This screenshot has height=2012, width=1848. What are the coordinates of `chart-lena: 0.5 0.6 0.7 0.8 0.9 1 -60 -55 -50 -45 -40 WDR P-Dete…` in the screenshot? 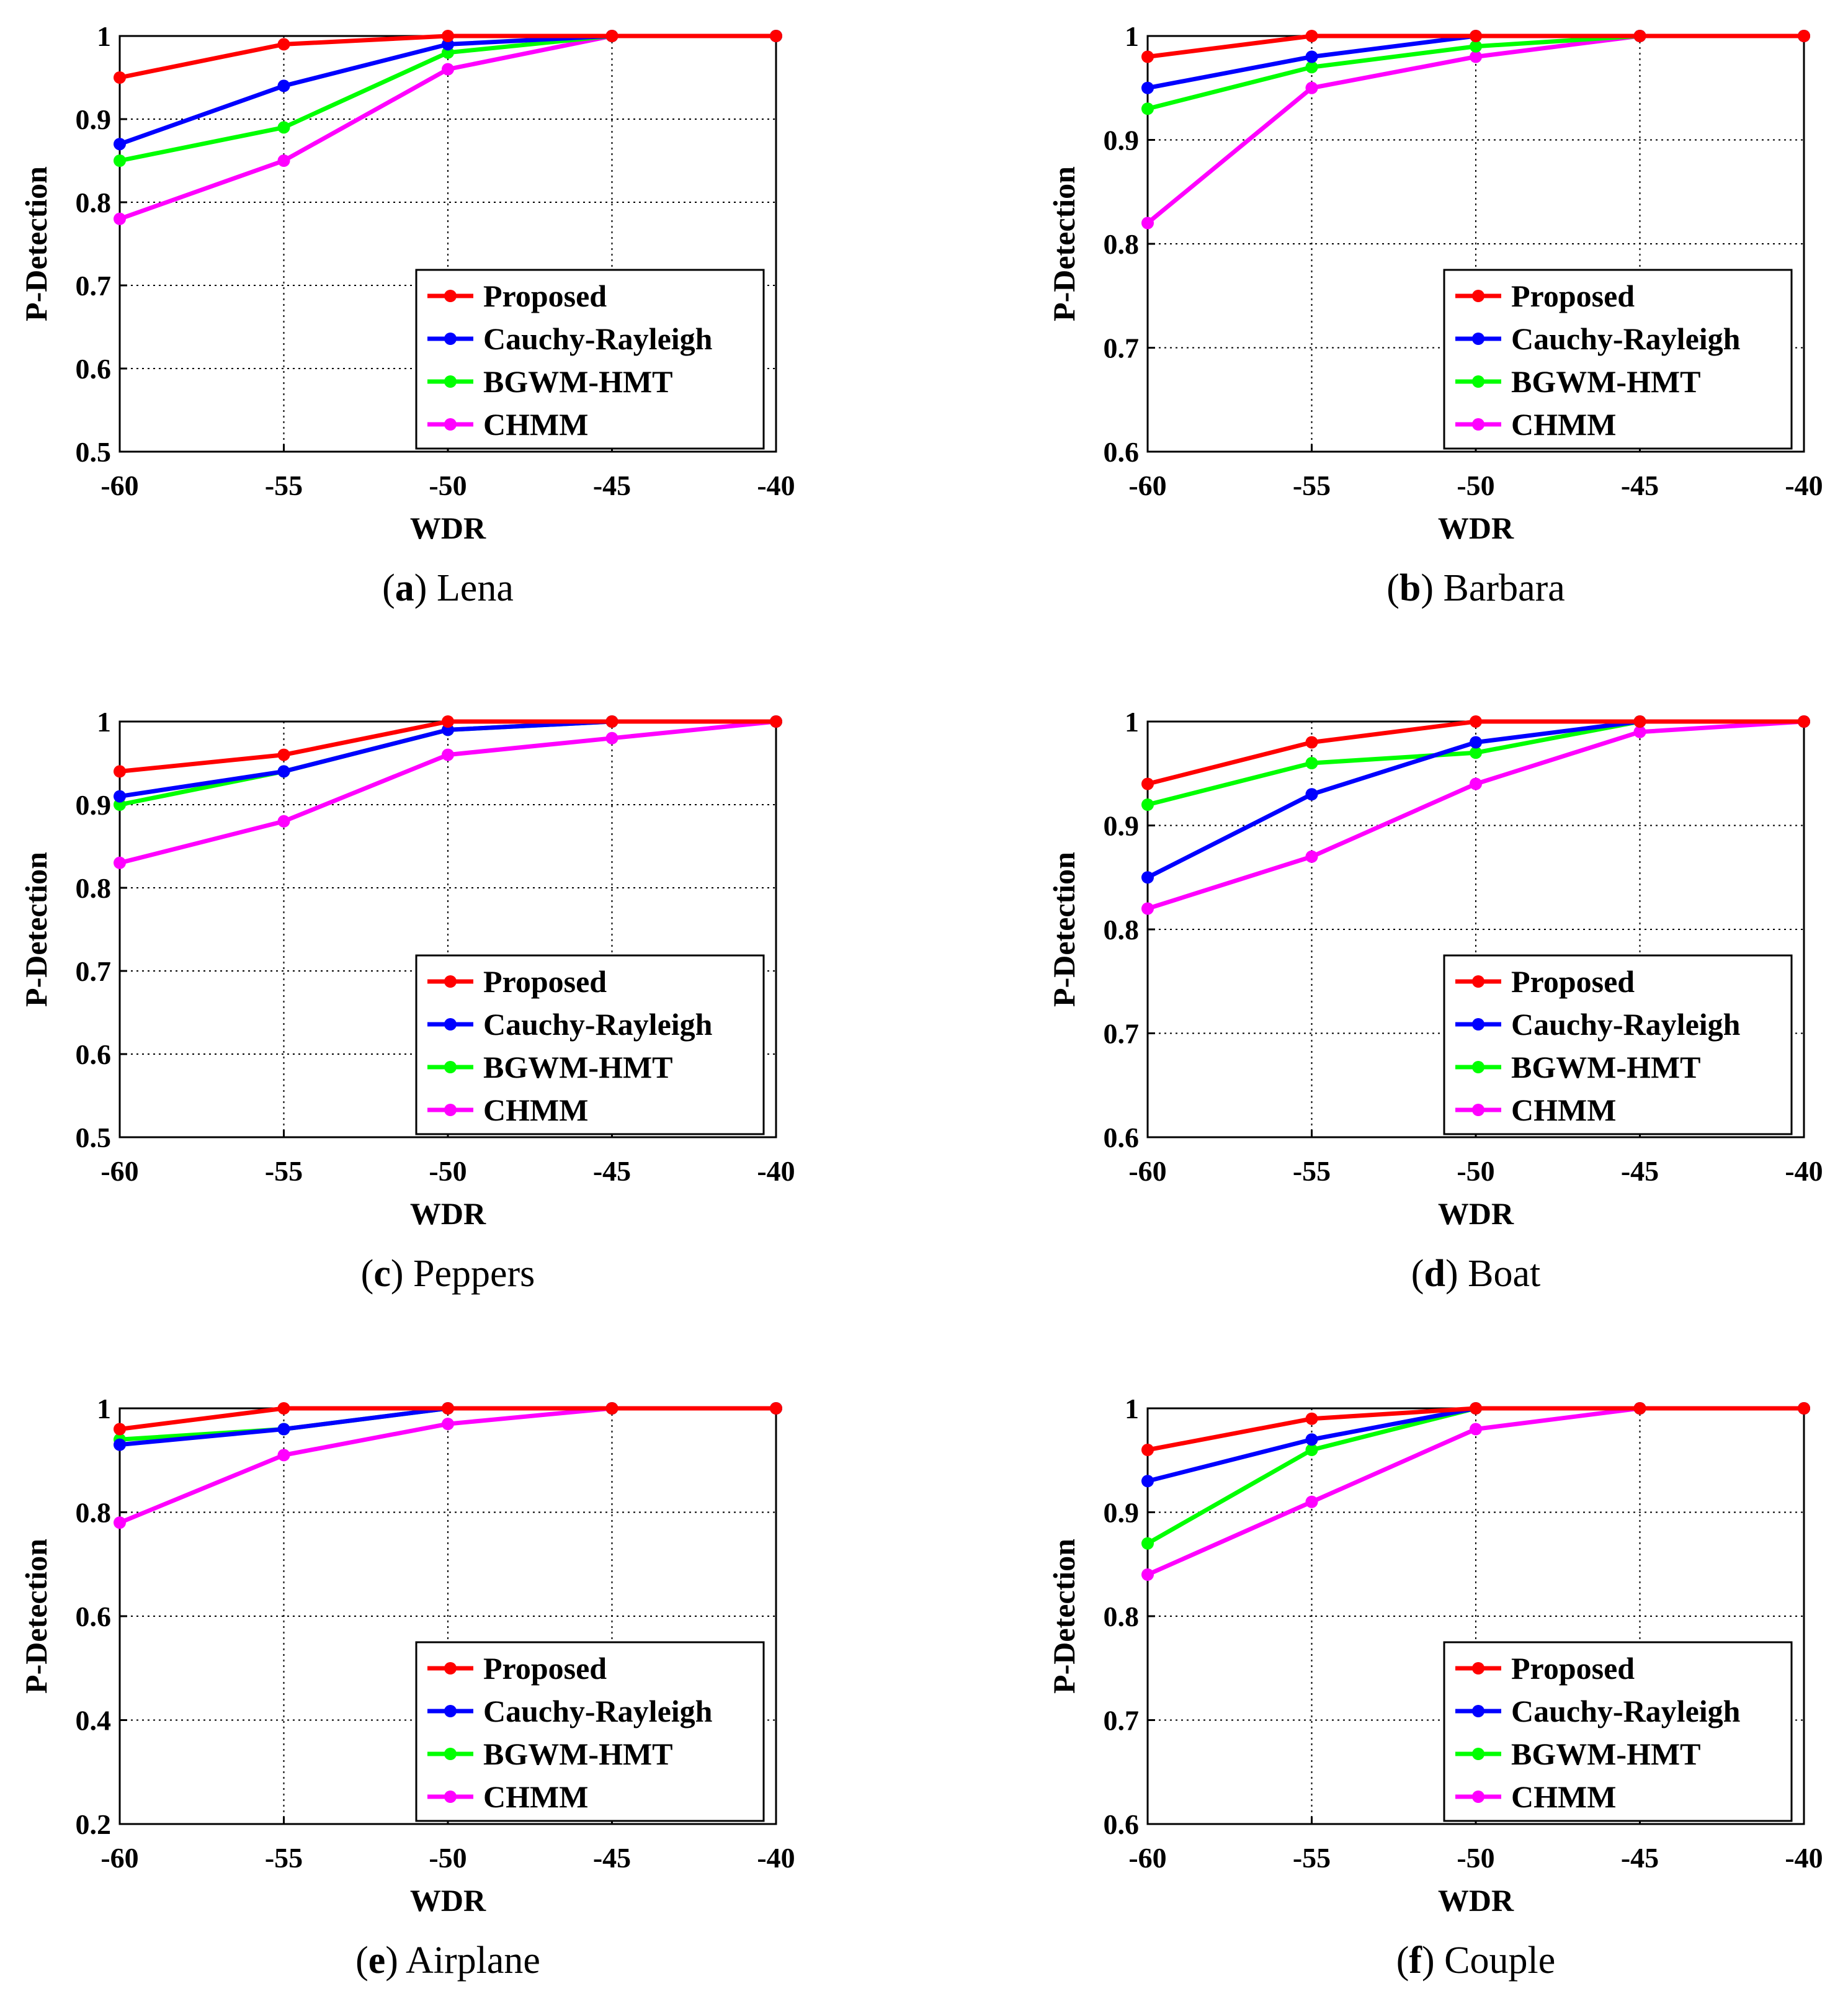 It's located at (407, 314).